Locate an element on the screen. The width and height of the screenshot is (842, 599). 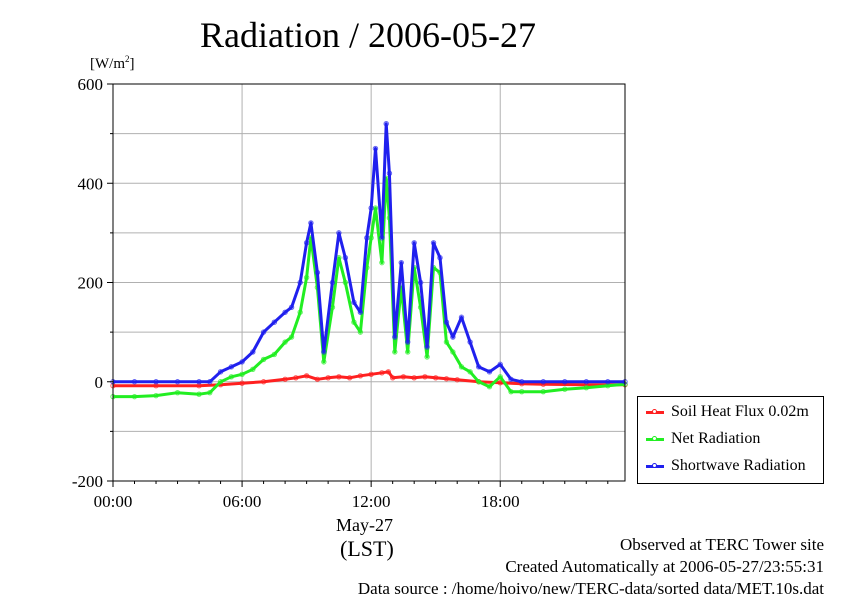
legend-item-shortwave-radiation: Shortwave Radiation is located at coordinates (726, 466).